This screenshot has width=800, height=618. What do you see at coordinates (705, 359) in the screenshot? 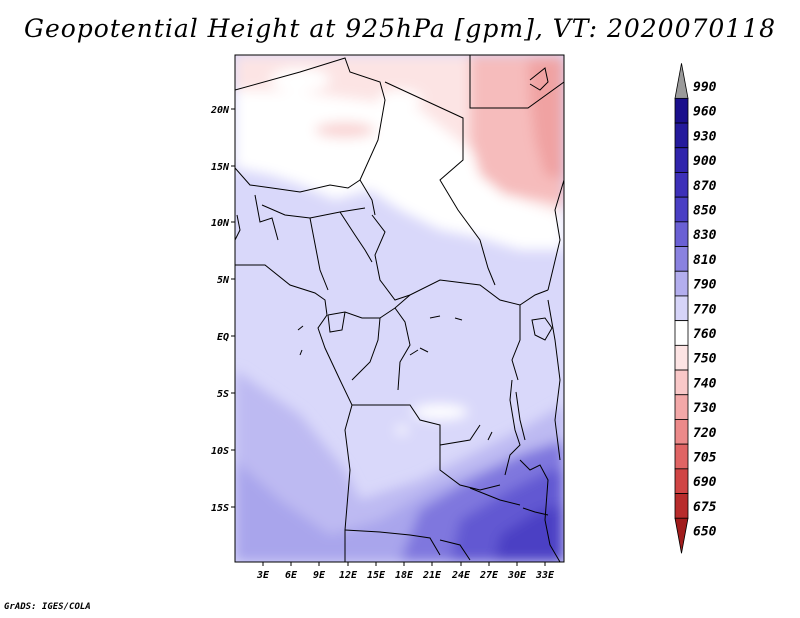
I see `colorbar-label: 750` at bounding box center [705, 359].